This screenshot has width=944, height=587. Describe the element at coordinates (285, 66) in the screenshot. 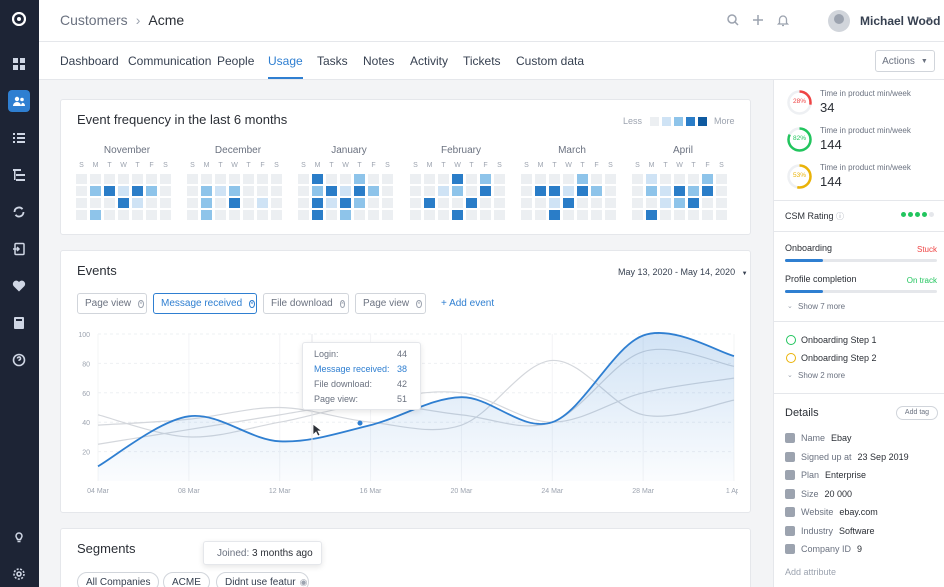

I see `tab-usage: Usage` at that location.